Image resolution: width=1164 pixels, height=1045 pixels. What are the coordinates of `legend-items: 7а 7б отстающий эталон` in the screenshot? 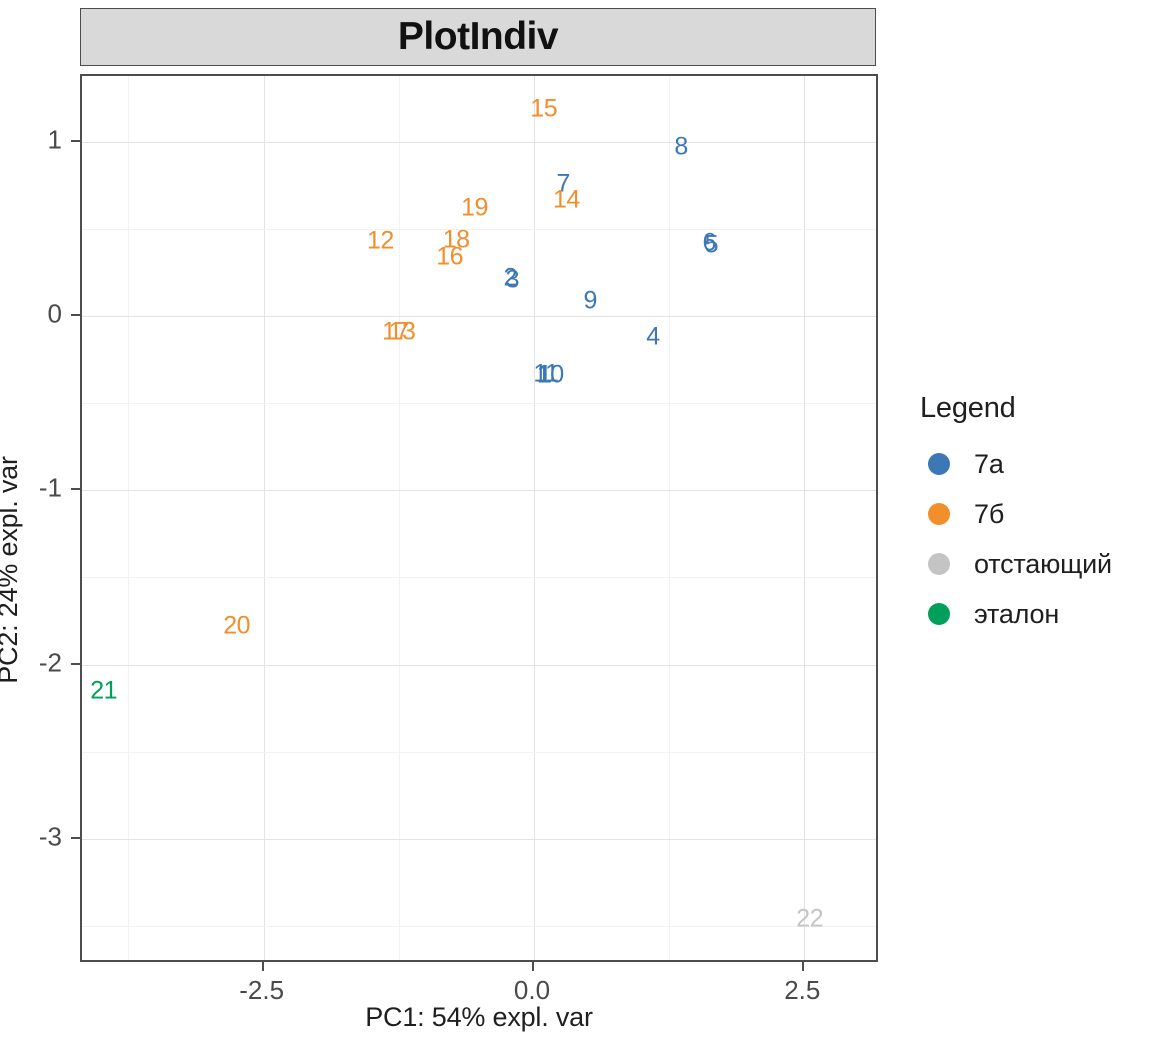 It's located at (1038, 539).